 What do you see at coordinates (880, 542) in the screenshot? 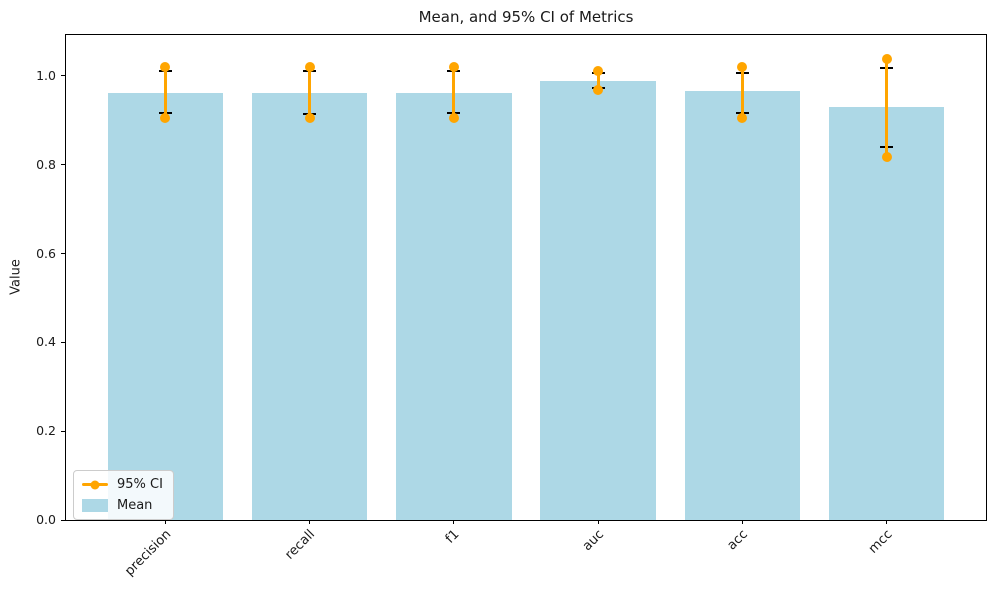
I see `x-axis-tick-label: mcc` at bounding box center [880, 542].